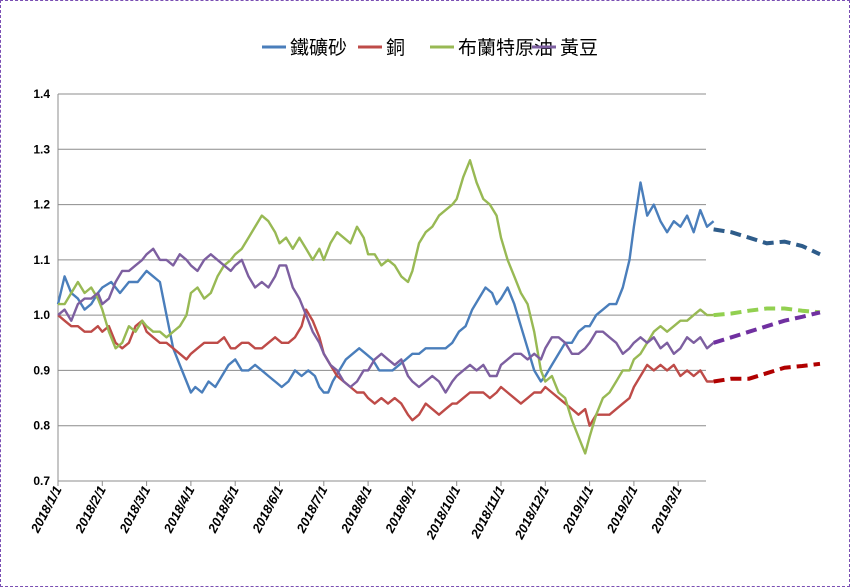  Describe the element at coordinates (267, 509) in the screenshot. I see `x-tick-label: 2018/6/1` at that location.